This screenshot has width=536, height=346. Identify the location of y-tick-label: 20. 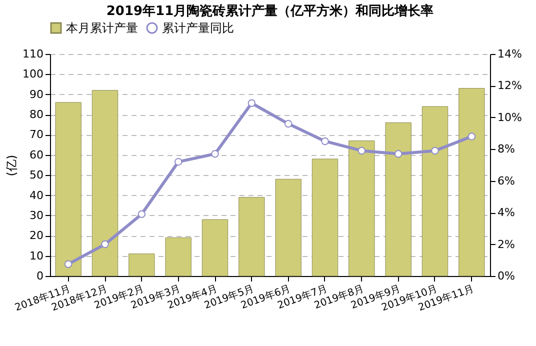
(37, 235).